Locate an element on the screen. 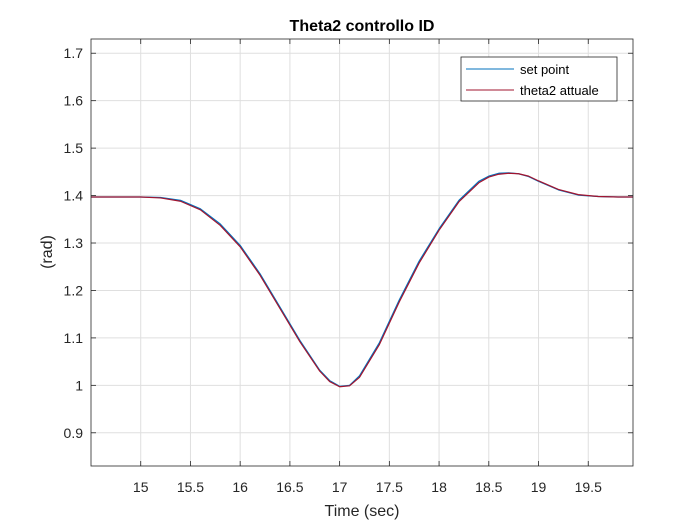 This screenshot has height=525, width=700. y-tick-label: 1.1 is located at coordinates (74, 338).